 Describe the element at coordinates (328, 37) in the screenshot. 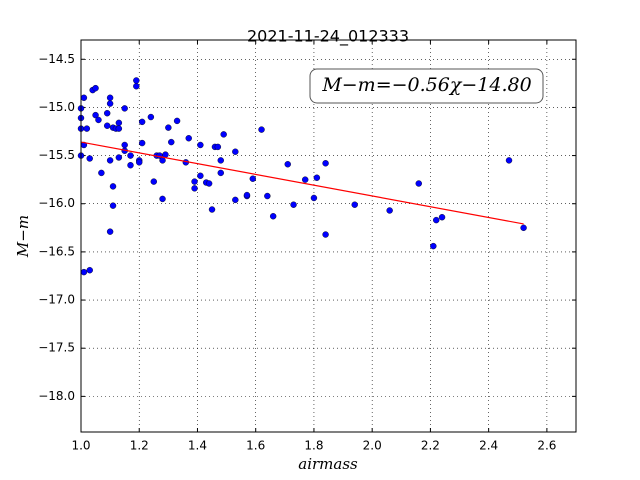

I see `chart-title: 2021-11-24_012333` at that location.